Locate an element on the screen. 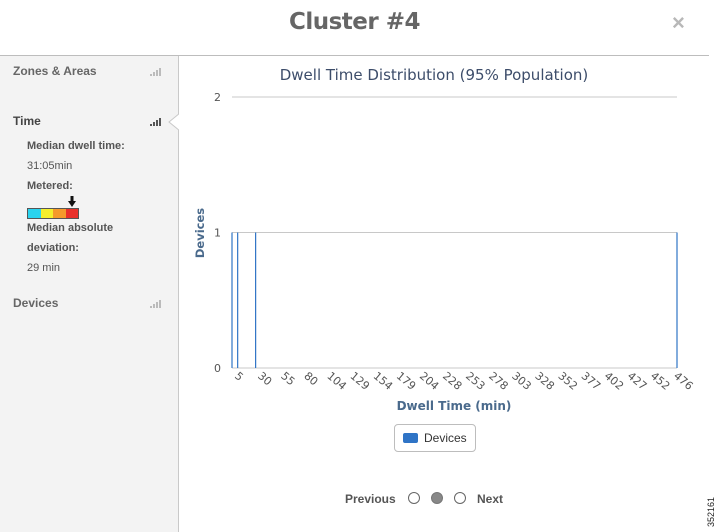  previous-button: Previous is located at coordinates (370, 499).